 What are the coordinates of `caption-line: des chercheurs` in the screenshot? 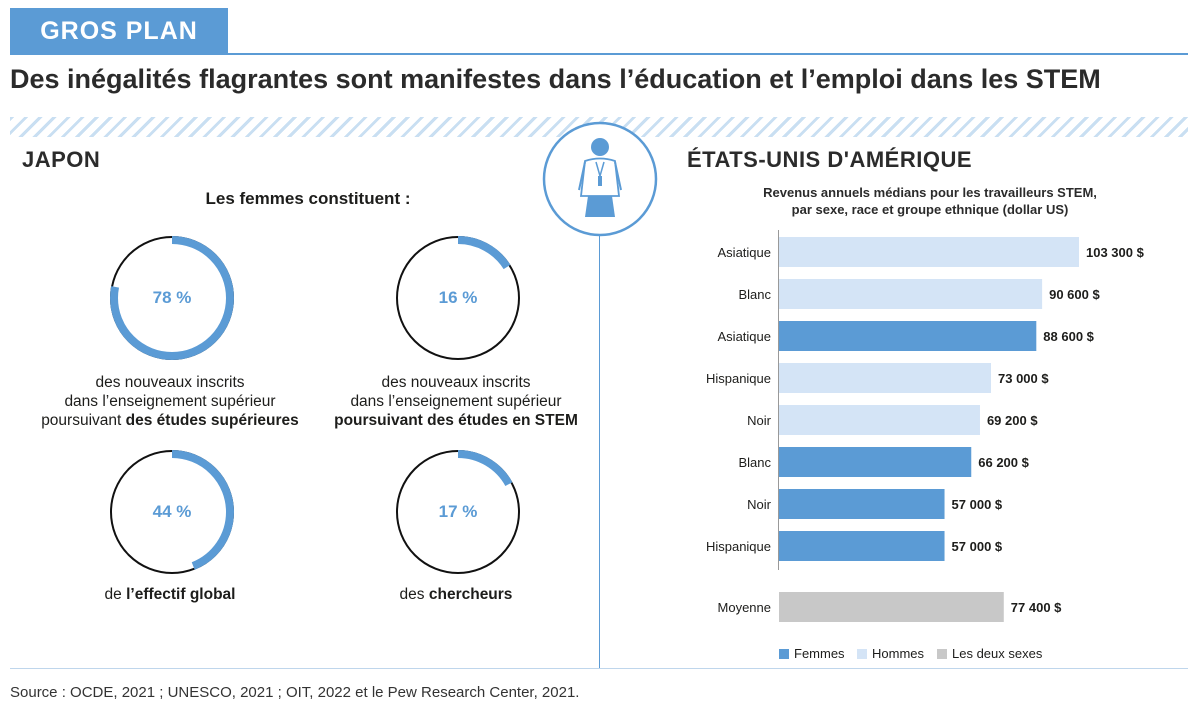 It's located at (456, 594).